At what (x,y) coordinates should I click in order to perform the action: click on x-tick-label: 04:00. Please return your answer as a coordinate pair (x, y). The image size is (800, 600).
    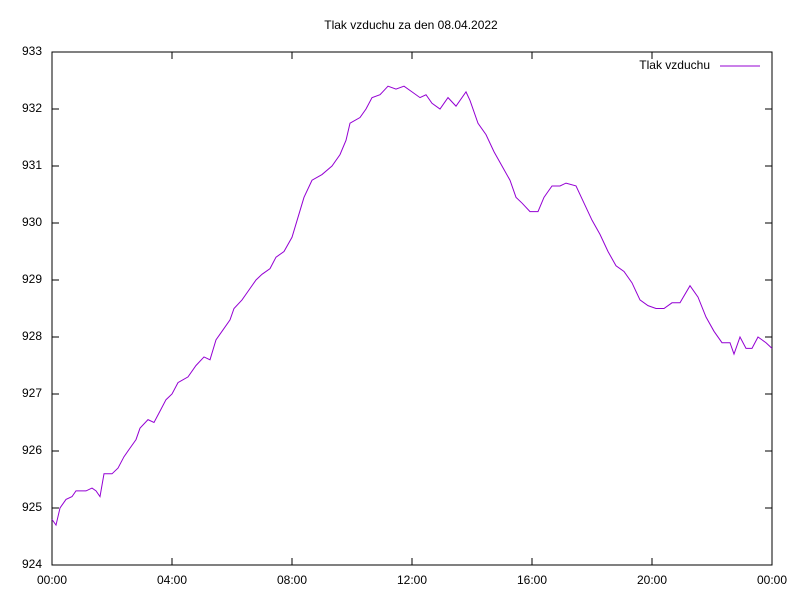
    Looking at the image, I should click on (172, 580).